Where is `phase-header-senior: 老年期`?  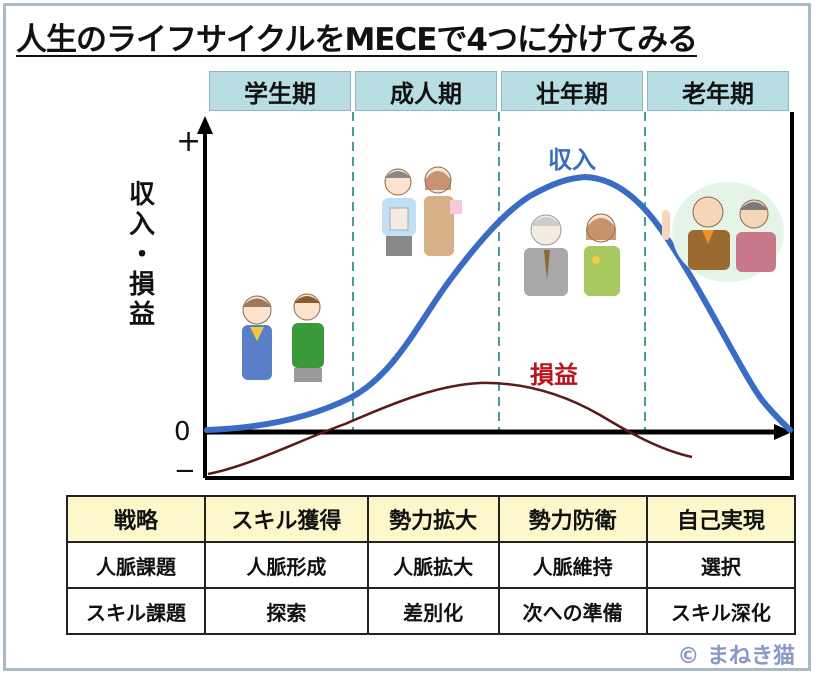
phase-header-senior: 老年期 is located at coordinates (718, 91).